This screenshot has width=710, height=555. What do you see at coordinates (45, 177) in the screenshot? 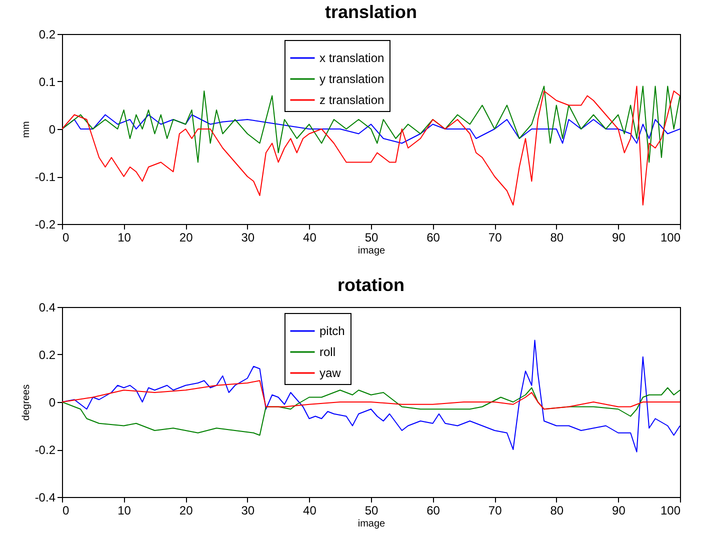
I see `y-tick-label: -0.1` at bounding box center [45, 177].